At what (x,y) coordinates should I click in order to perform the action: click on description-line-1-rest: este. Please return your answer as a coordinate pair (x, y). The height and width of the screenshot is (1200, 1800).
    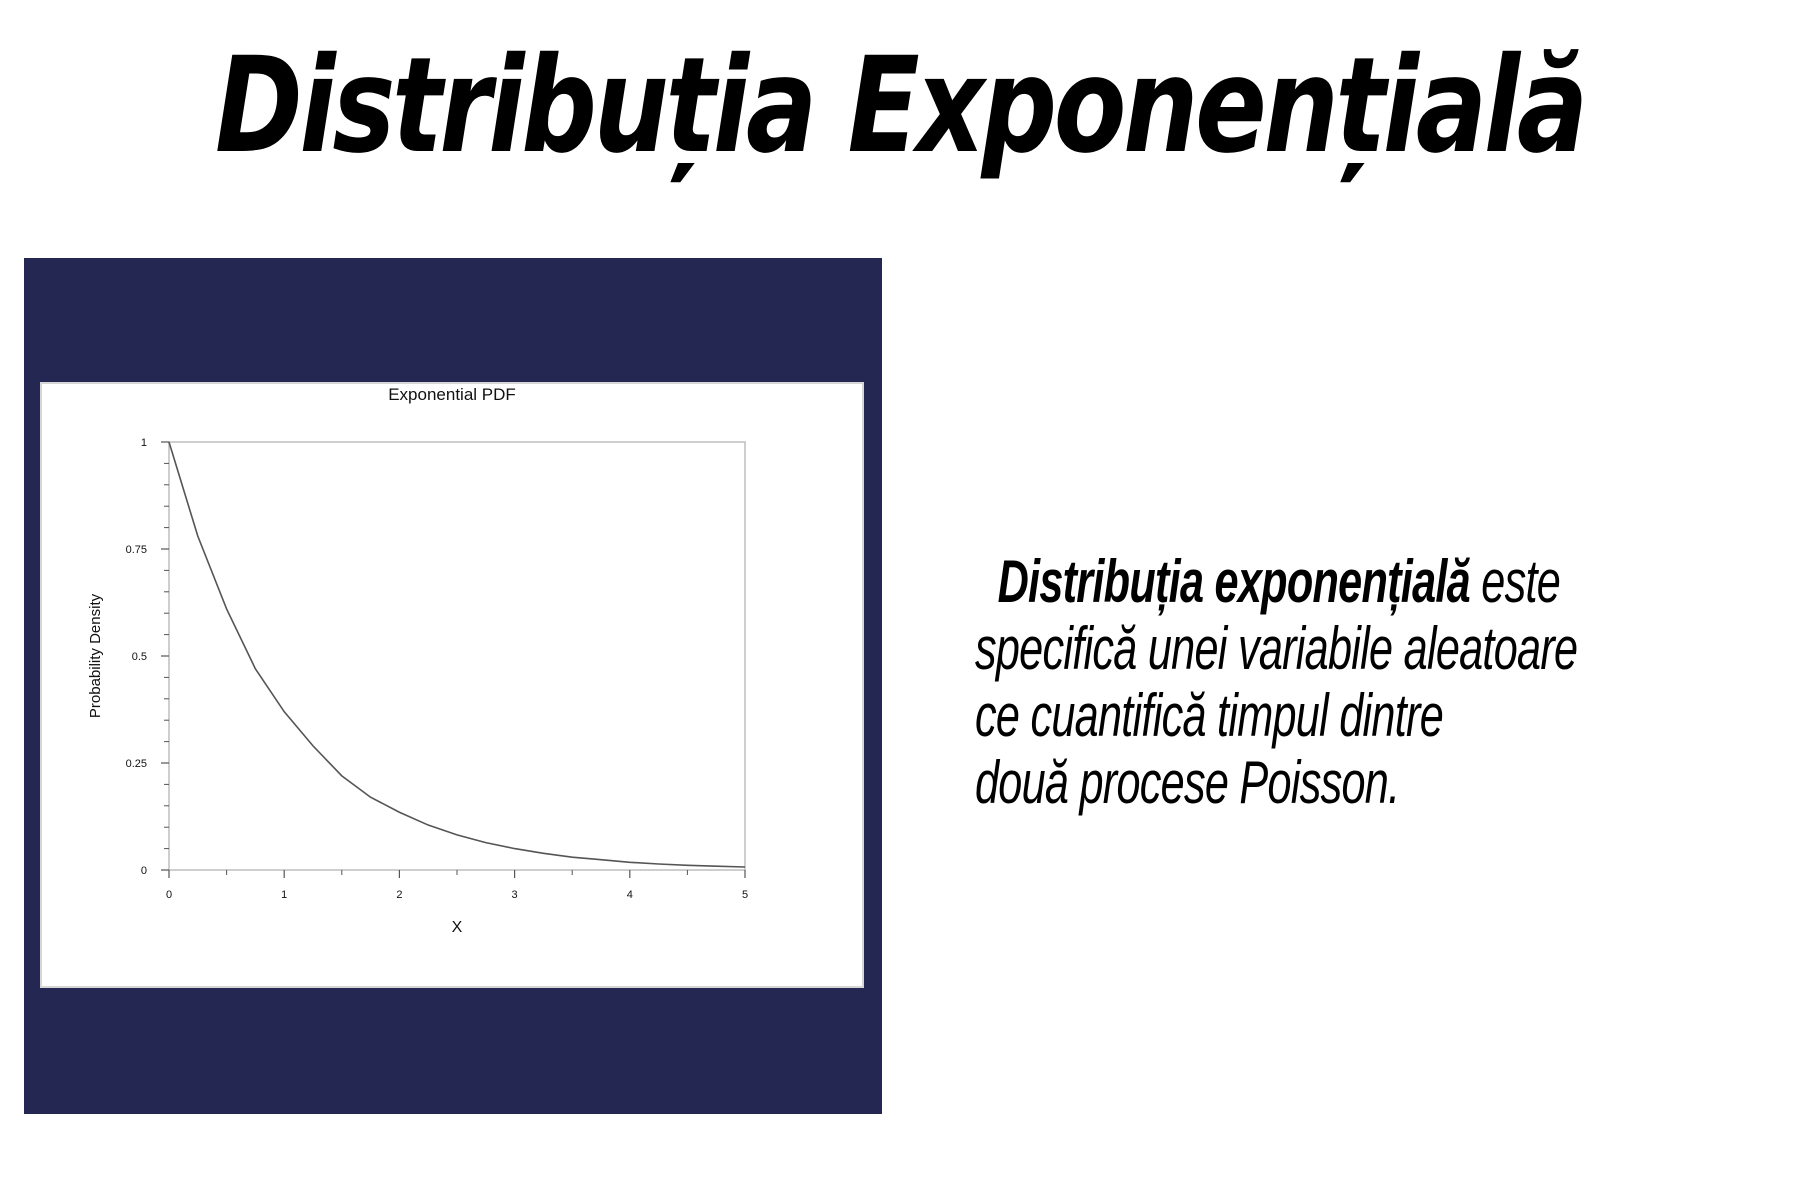
    Looking at the image, I should click on (1515, 581).